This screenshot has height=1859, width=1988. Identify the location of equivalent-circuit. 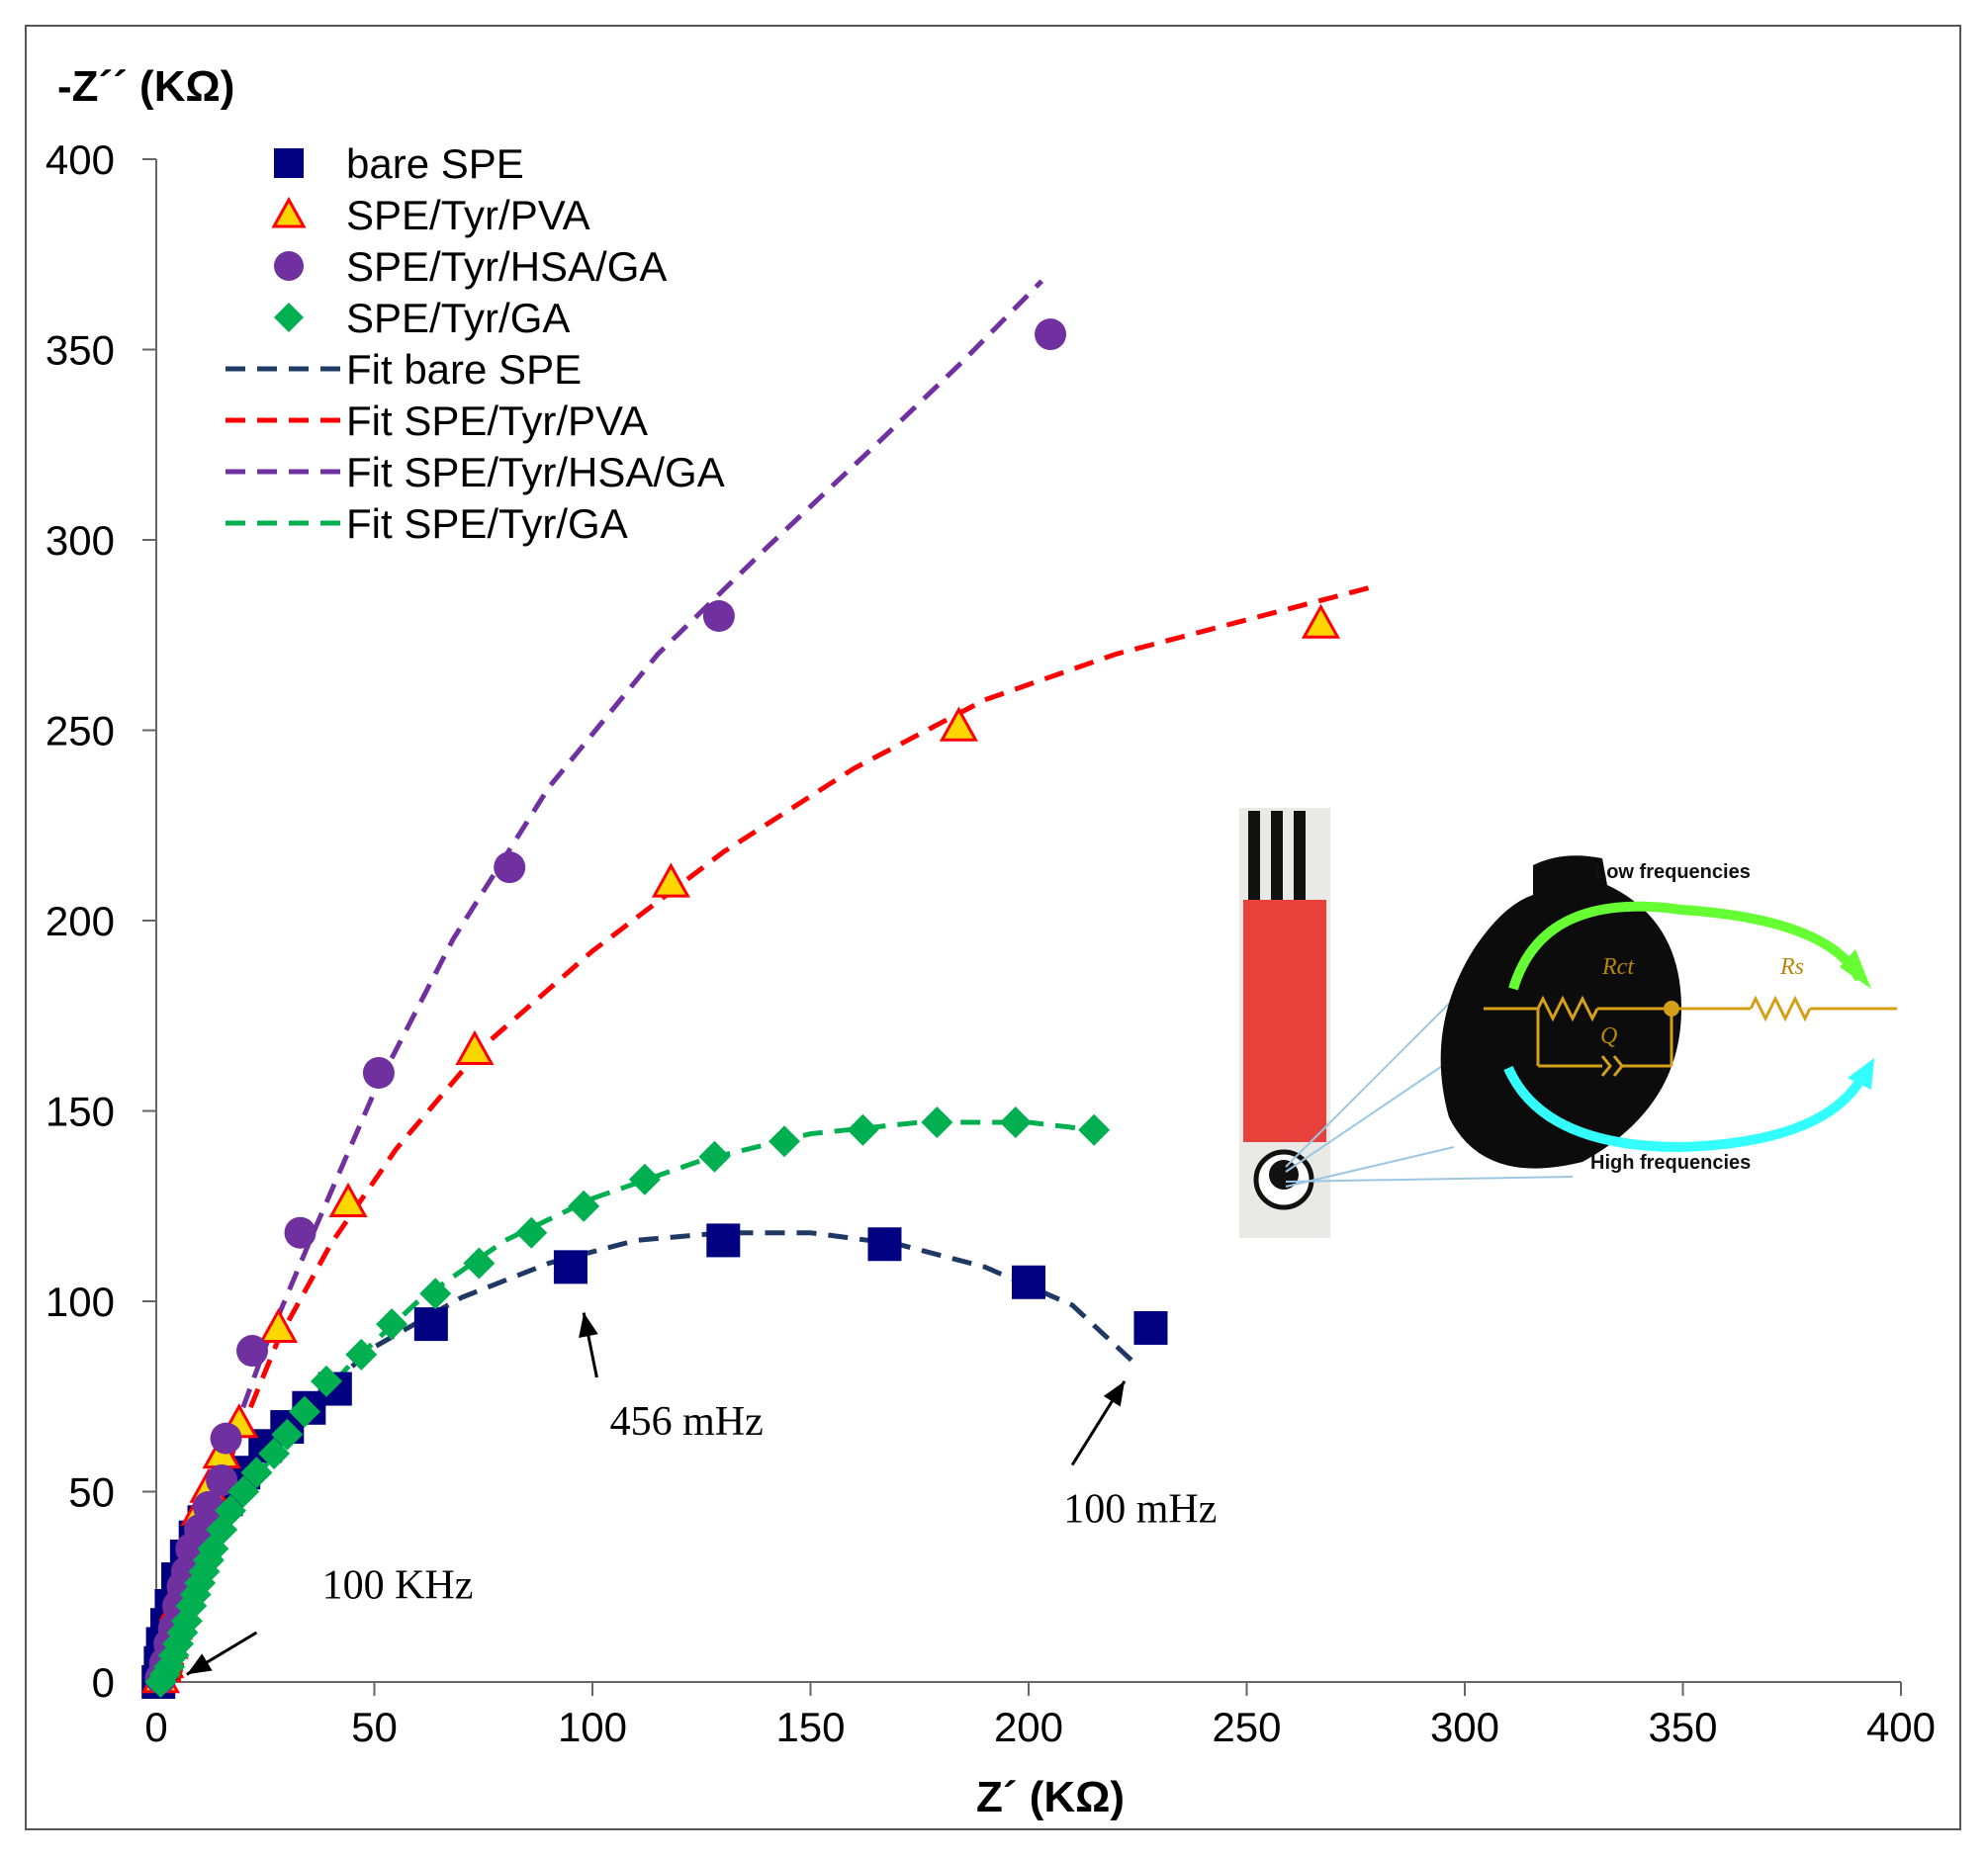
(1690, 1036).